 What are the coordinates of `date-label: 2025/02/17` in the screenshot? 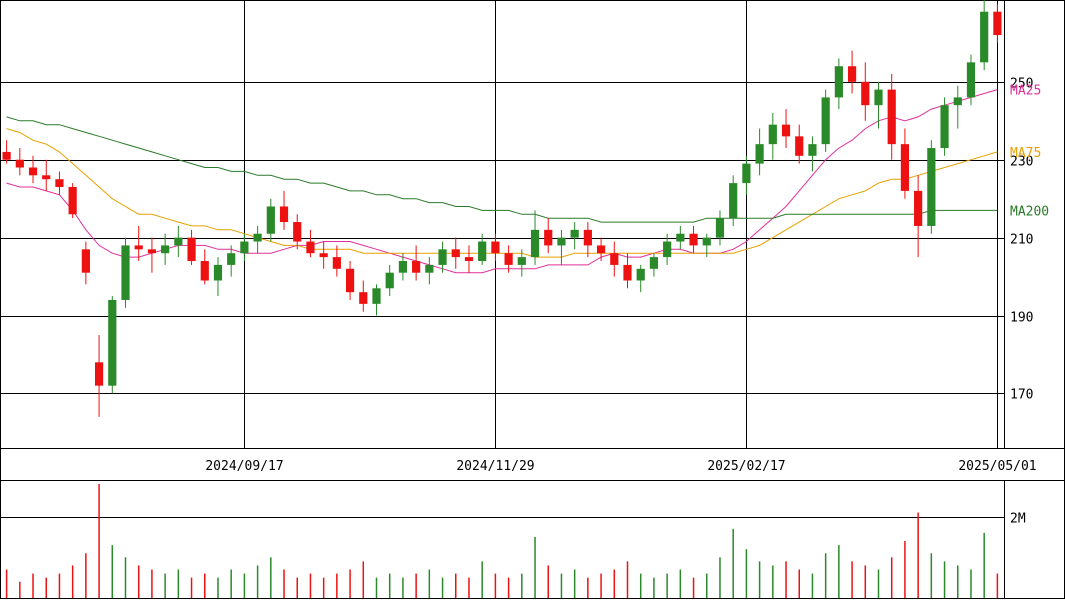 It's located at (746, 466).